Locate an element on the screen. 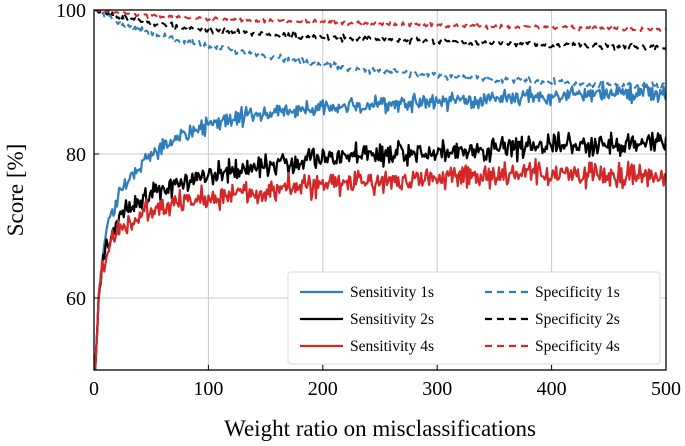  x-tick-label: 0 is located at coordinates (94, 389).